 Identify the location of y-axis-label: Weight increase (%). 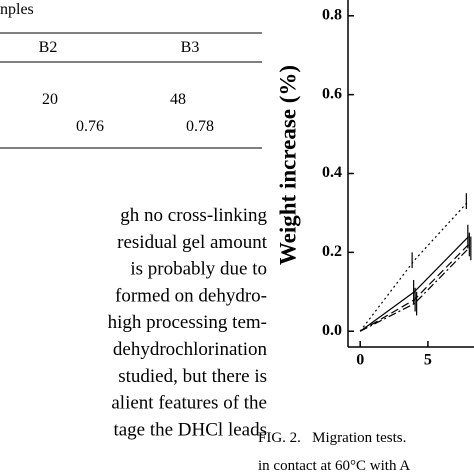
(287, 165).